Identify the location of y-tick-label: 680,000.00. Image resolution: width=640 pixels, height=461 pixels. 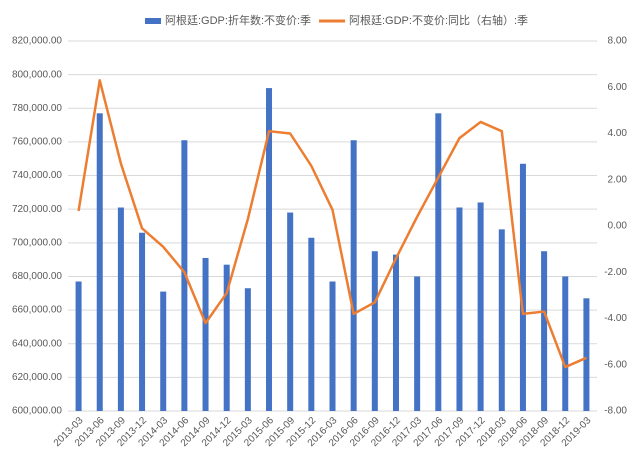
(37, 276).